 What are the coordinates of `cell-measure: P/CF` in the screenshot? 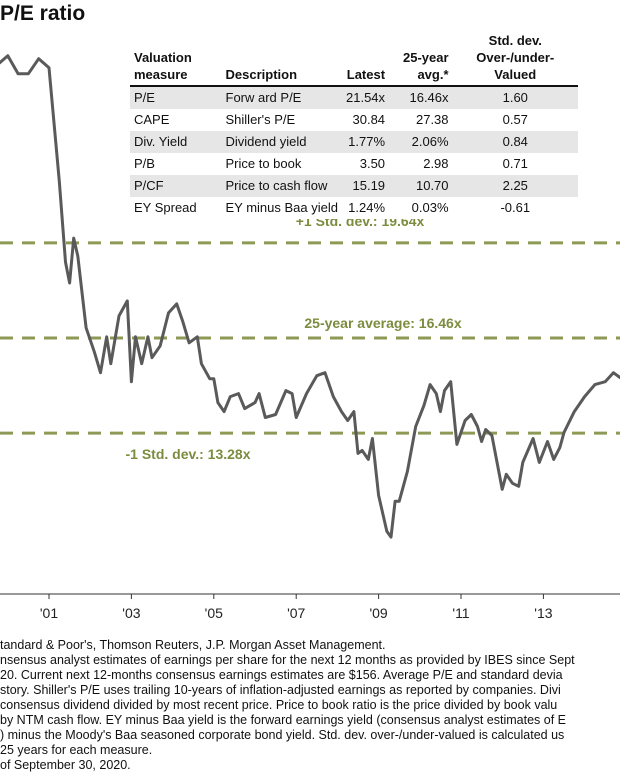 It's located at (176, 186).